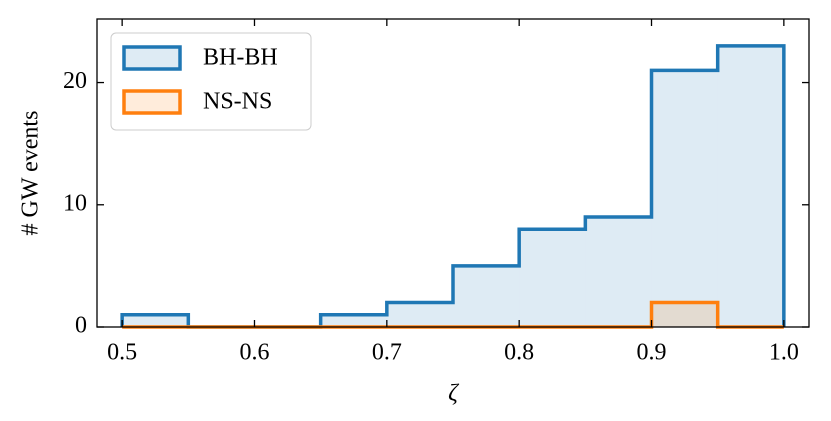  Describe the element at coordinates (519, 353) in the screenshot. I see `x-tick-label: 0.8` at that location.